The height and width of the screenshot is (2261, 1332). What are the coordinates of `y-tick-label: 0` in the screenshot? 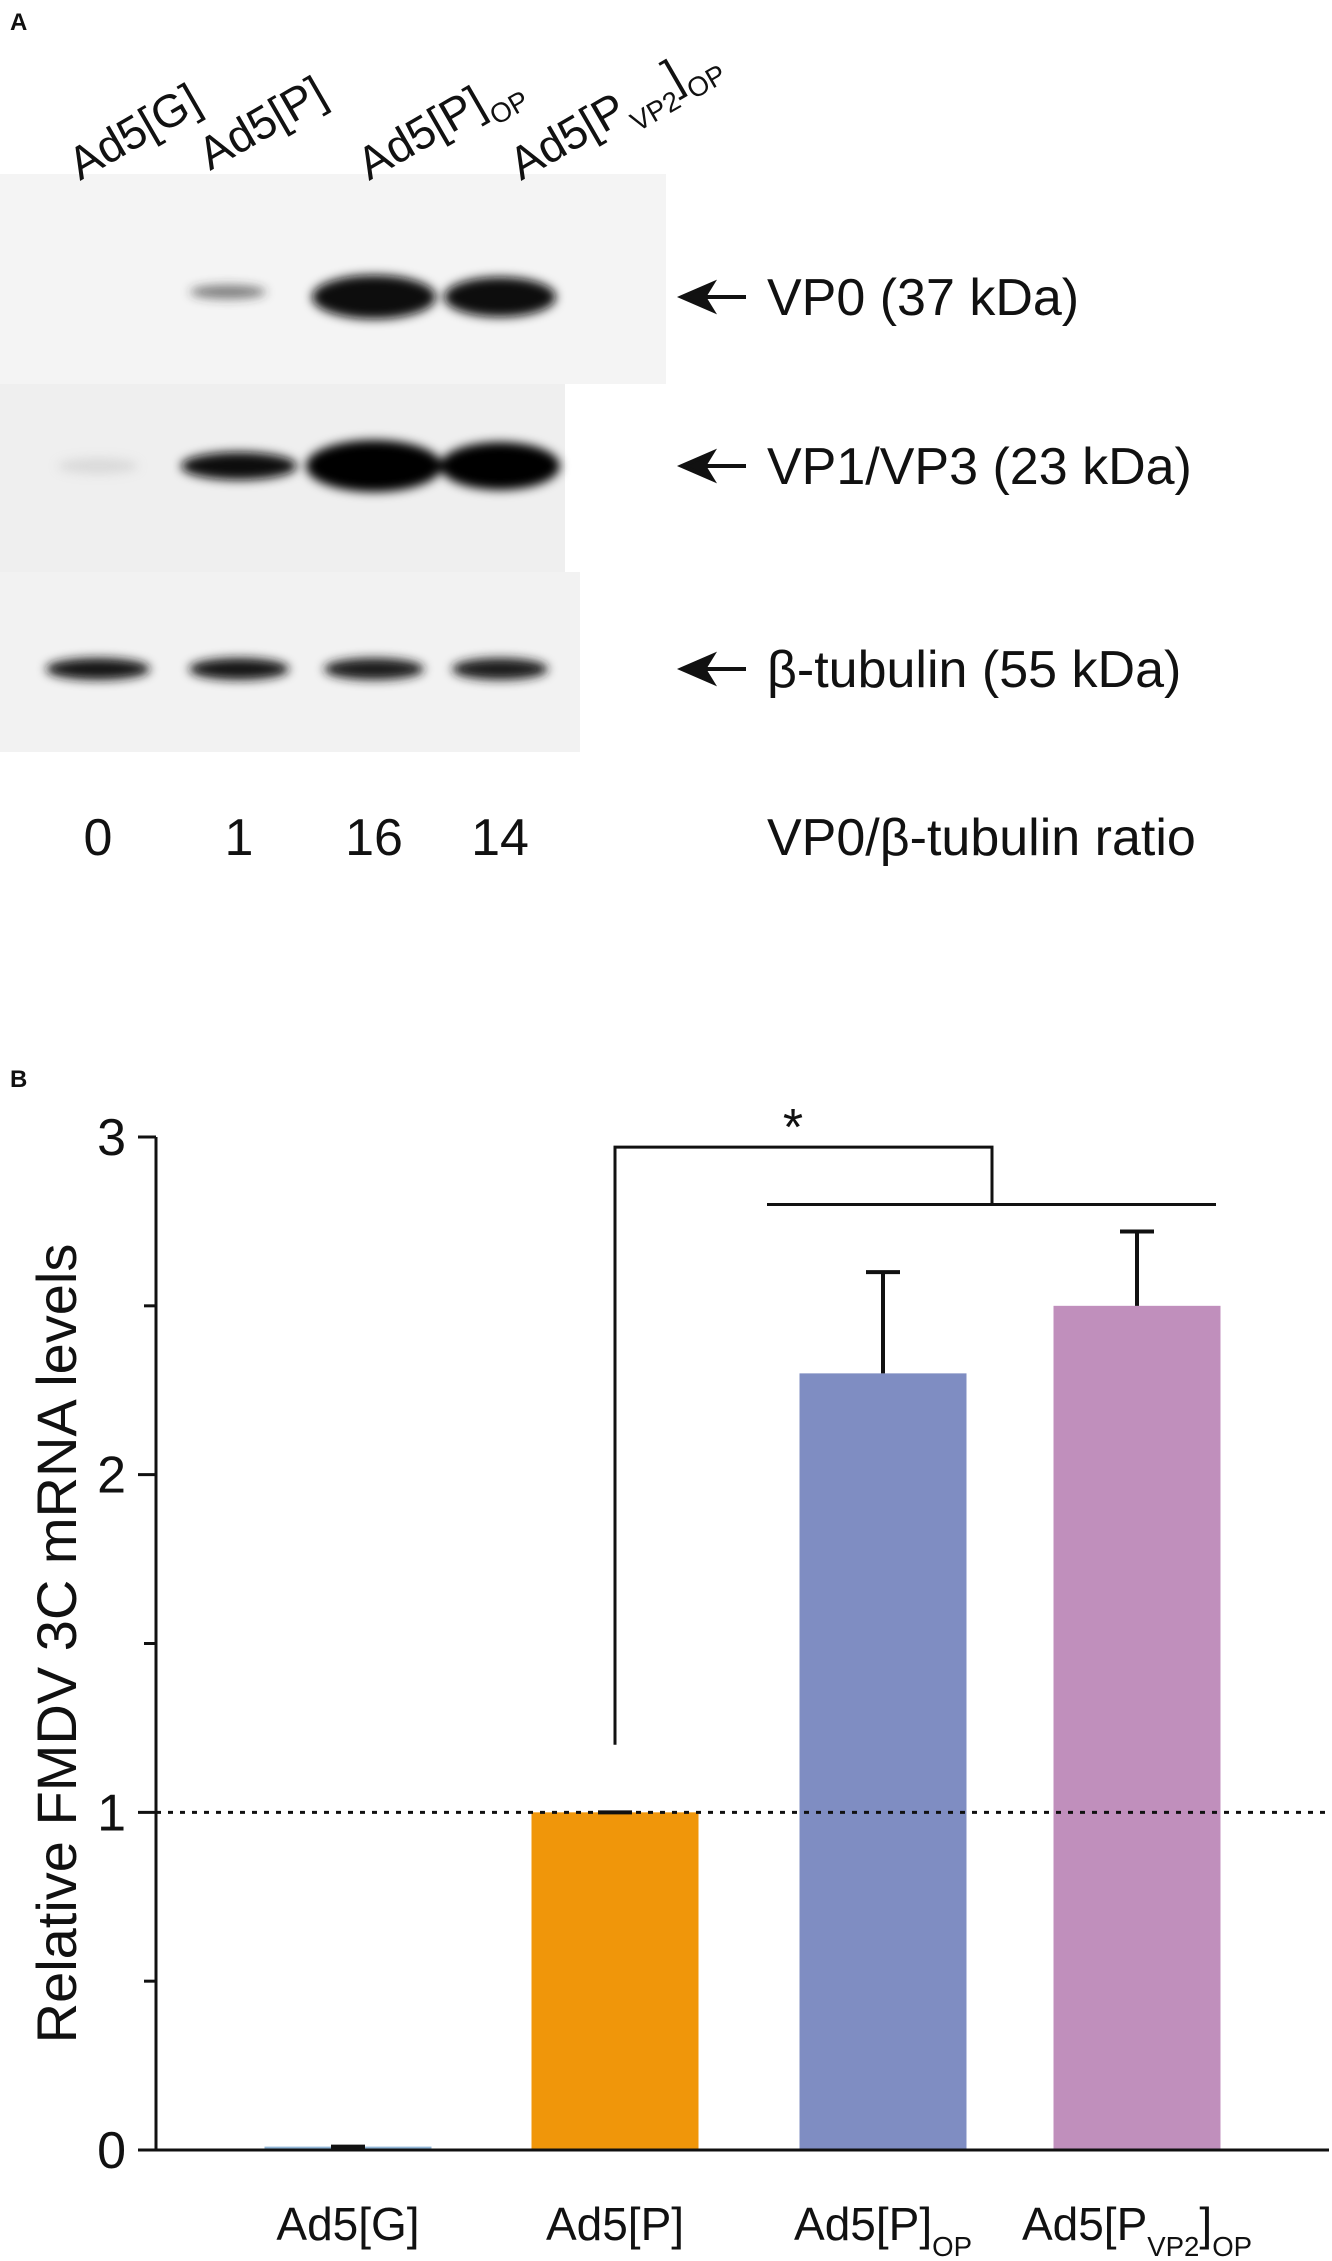 It's located at (111, 2151).